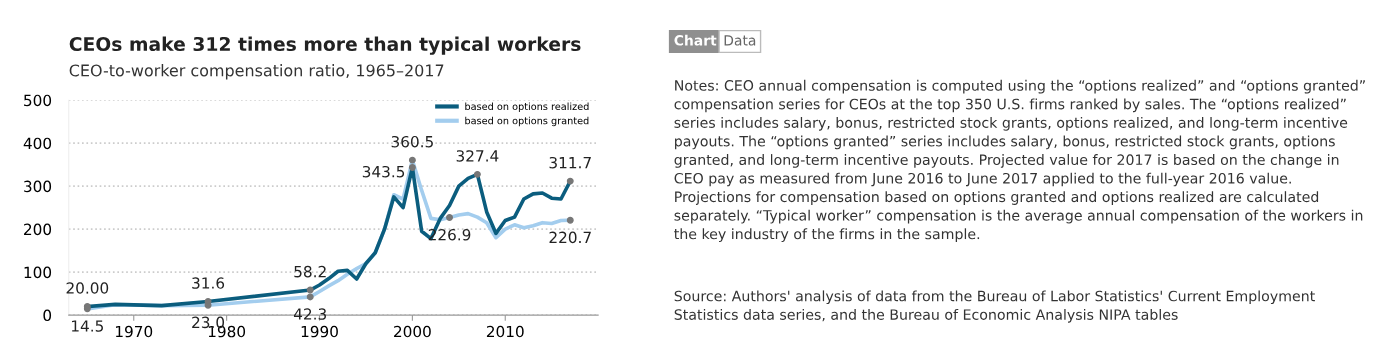 The image size is (1375, 363). What do you see at coordinates (570, 237) in the screenshot?
I see `data-label: 220.7` at bounding box center [570, 237].